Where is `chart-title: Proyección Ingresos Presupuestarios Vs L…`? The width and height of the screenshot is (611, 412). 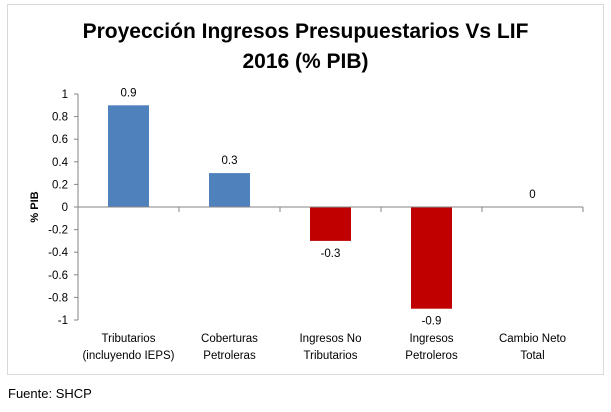
chart-title: Proyección Ingresos Presupuestarios Vs L… is located at coordinates (305, 31).